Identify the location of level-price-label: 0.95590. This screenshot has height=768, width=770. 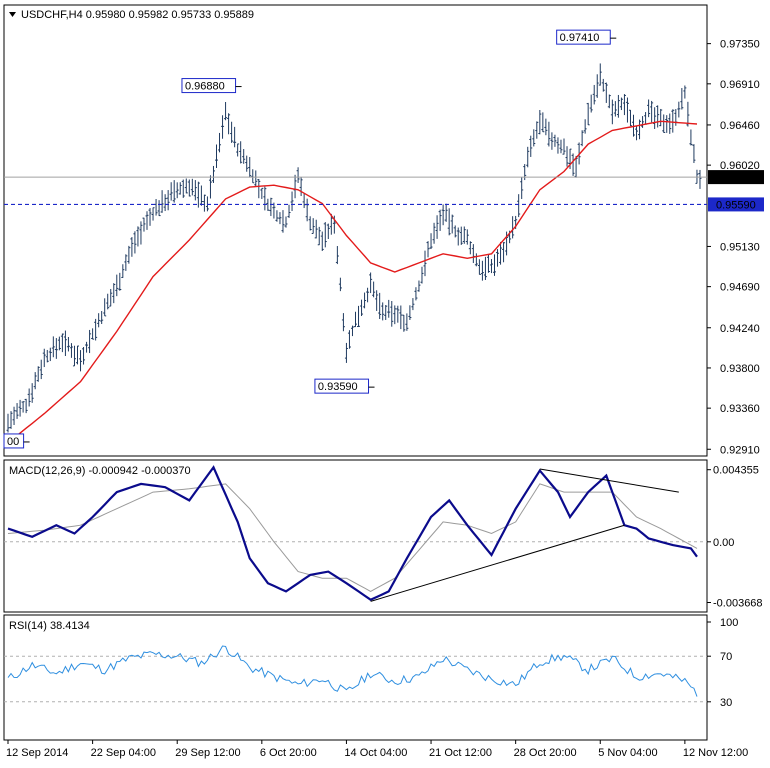
(736, 205).